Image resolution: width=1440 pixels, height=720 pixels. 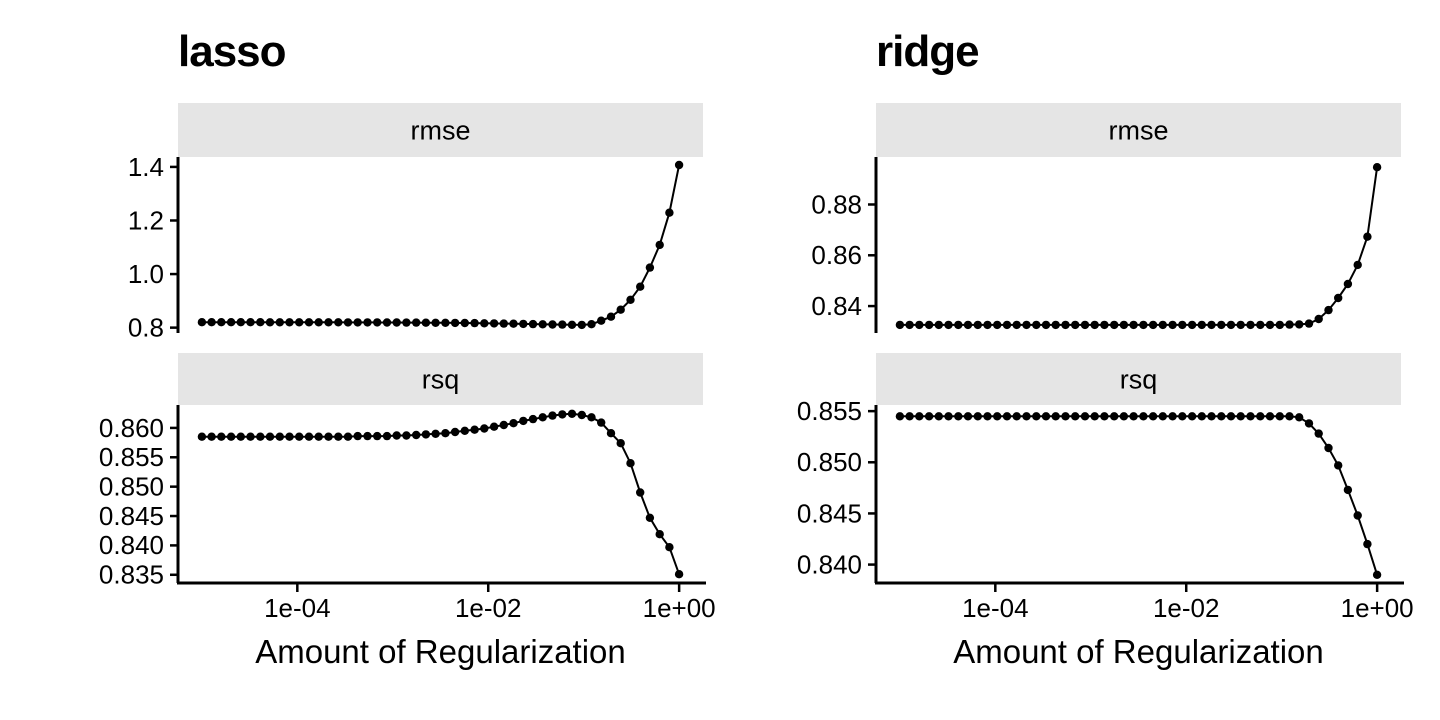 What do you see at coordinates (1186, 608) in the screenshot?
I see `x-tick-label: 1e-02` at bounding box center [1186, 608].